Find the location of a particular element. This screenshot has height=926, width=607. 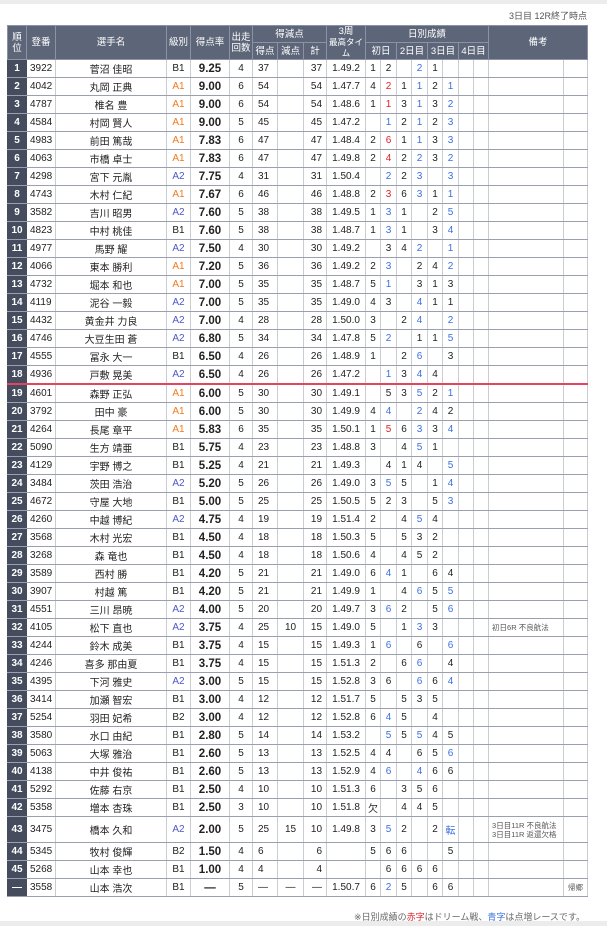

reg-number: 4063 is located at coordinates (41, 158).